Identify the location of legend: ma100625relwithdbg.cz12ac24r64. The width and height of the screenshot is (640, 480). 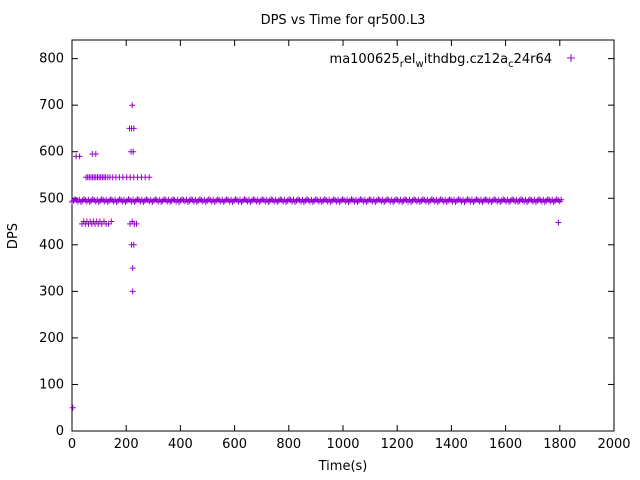
(452, 61).